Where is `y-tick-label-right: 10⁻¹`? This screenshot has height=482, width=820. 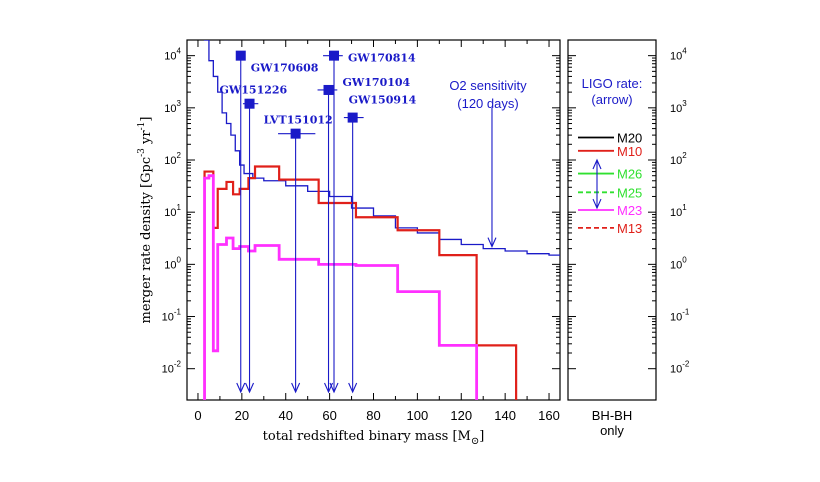 y-tick-label-right: 10⁻¹ is located at coordinates (680, 316).